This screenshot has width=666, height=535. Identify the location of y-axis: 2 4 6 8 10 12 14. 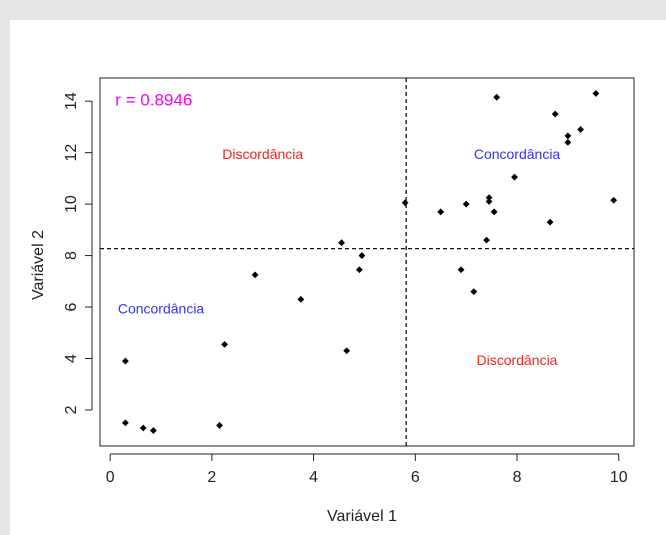
(78, 253).